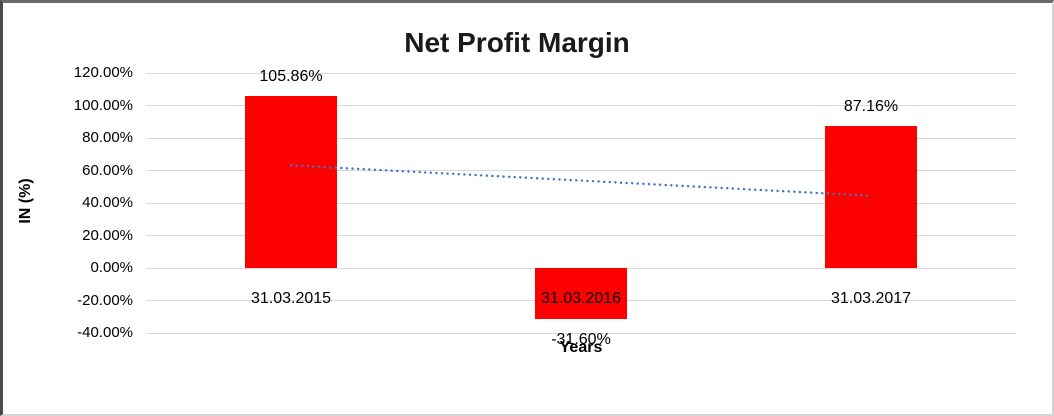  I want to click on y-tick-label: 0.00%, so click(111, 267).